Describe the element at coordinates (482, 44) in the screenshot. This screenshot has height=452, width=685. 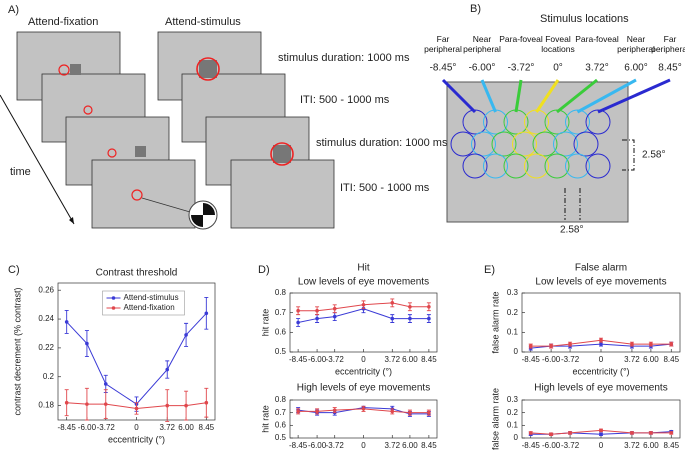
I see `location-name-text: Near peripheral` at that location.